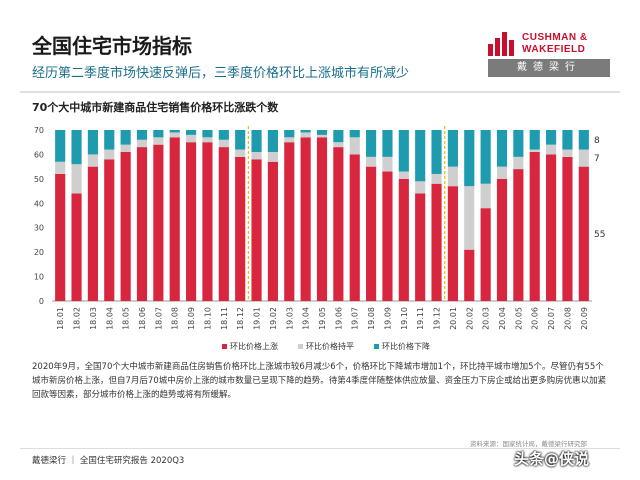 This screenshot has width=640, height=480. Describe the element at coordinates (155, 107) in the screenshot. I see `chart-title: 70个大中城市新建商品住宅销售价格环比涨跌个数` at that location.